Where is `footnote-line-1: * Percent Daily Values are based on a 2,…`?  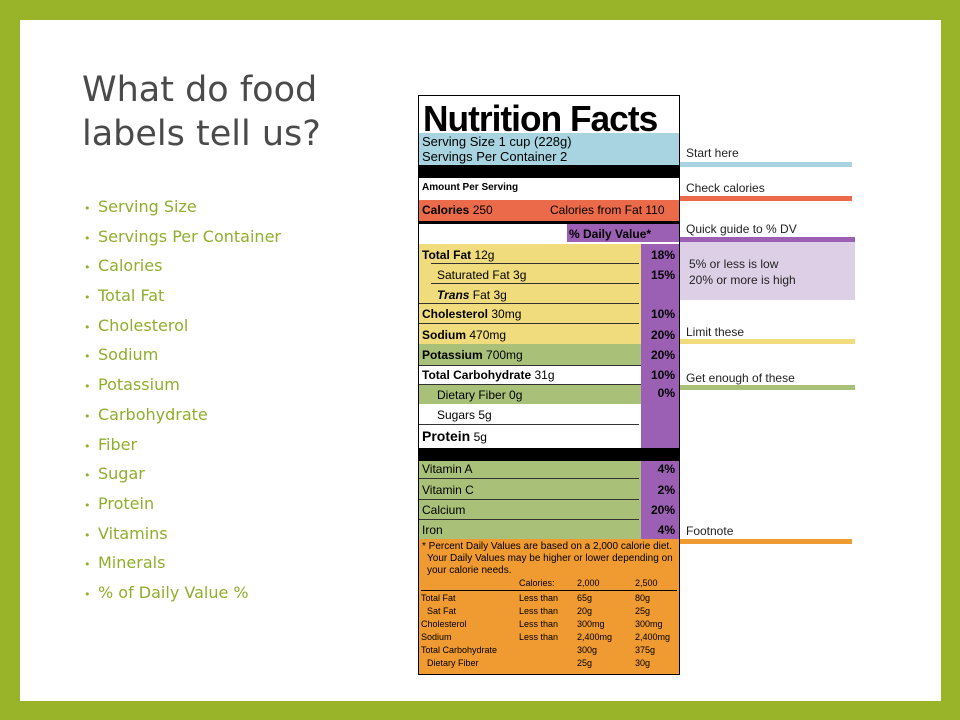 footnote-line-1: * Percent Daily Values are based on a 2,… is located at coordinates (547, 546).